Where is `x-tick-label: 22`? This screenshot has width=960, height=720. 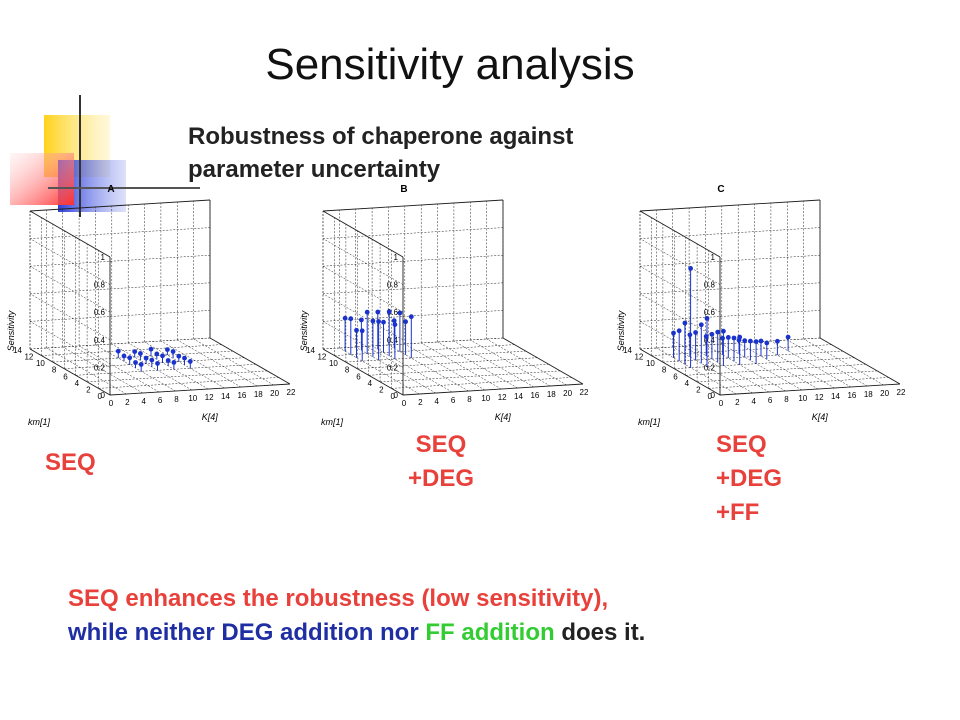 x-tick-label: 22 is located at coordinates (584, 392).